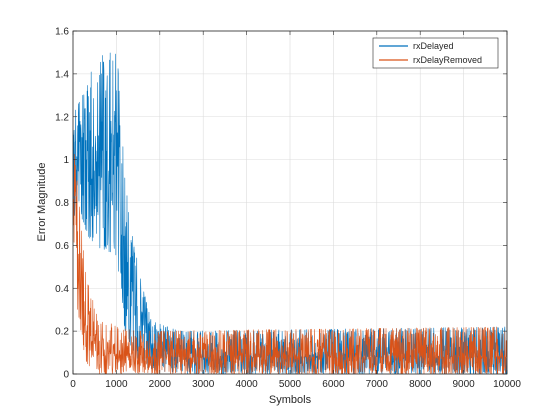 The width and height of the screenshot is (560, 420). What do you see at coordinates (333, 384) in the screenshot?
I see `x-tick-label: 6000` at bounding box center [333, 384].